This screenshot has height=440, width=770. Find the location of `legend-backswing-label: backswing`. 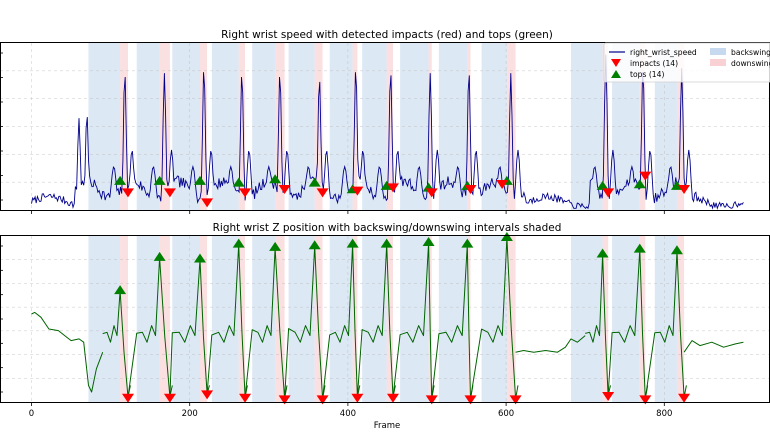

legend-backswing-label: backswing is located at coordinates (750, 52).